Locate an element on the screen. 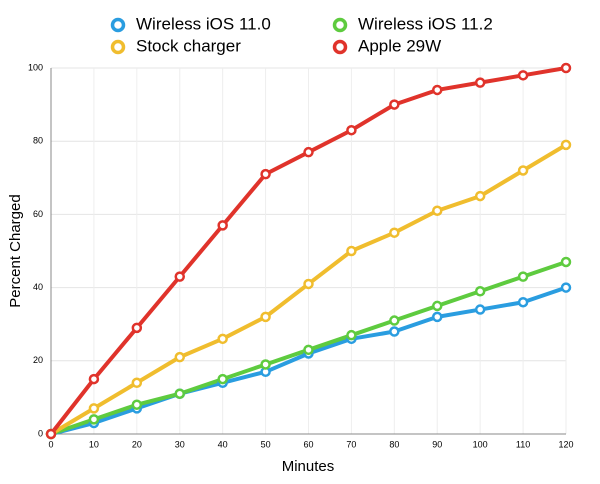  y-tick-label: 80 is located at coordinates (38, 141).